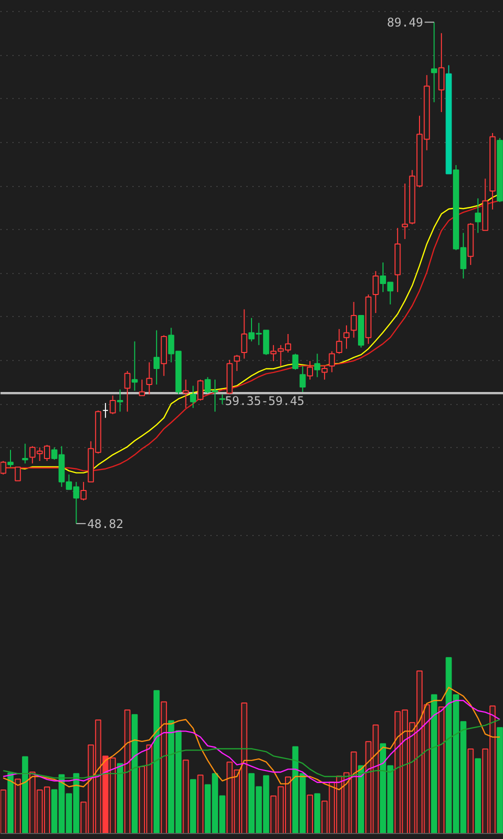 The image size is (503, 839). I want to click on band-label: 59.35-59.45, so click(264, 401).